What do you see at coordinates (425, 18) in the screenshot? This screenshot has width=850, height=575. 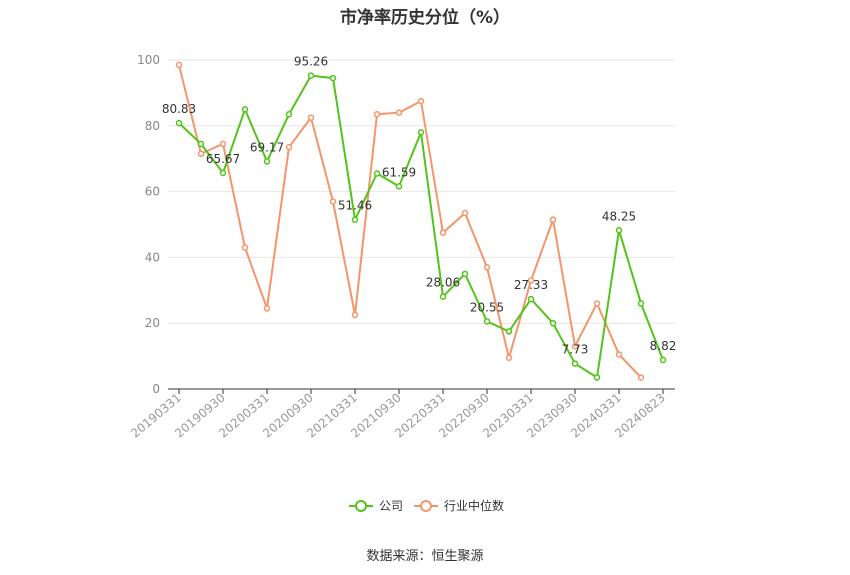 I see `chart-title: 市净率历史分位（%）` at bounding box center [425, 18].